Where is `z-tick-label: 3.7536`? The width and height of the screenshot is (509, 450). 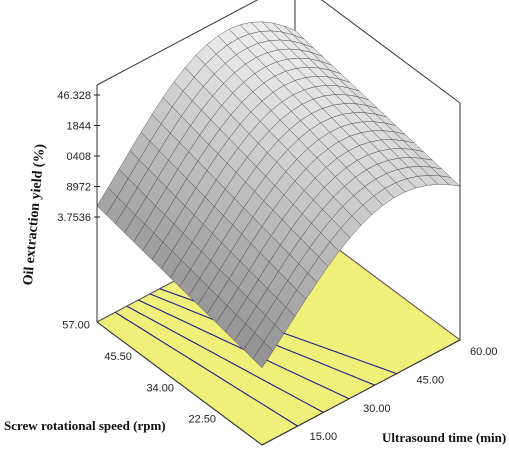 z-tick-label: 3.7536 is located at coordinates (74, 218).